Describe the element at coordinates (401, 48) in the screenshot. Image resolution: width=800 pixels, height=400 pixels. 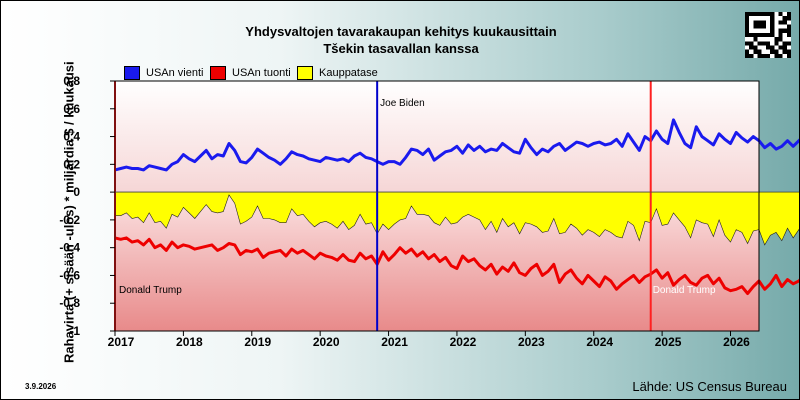
I see `chart-subtitle: Tšekin tasavallan kanssa` at that location.